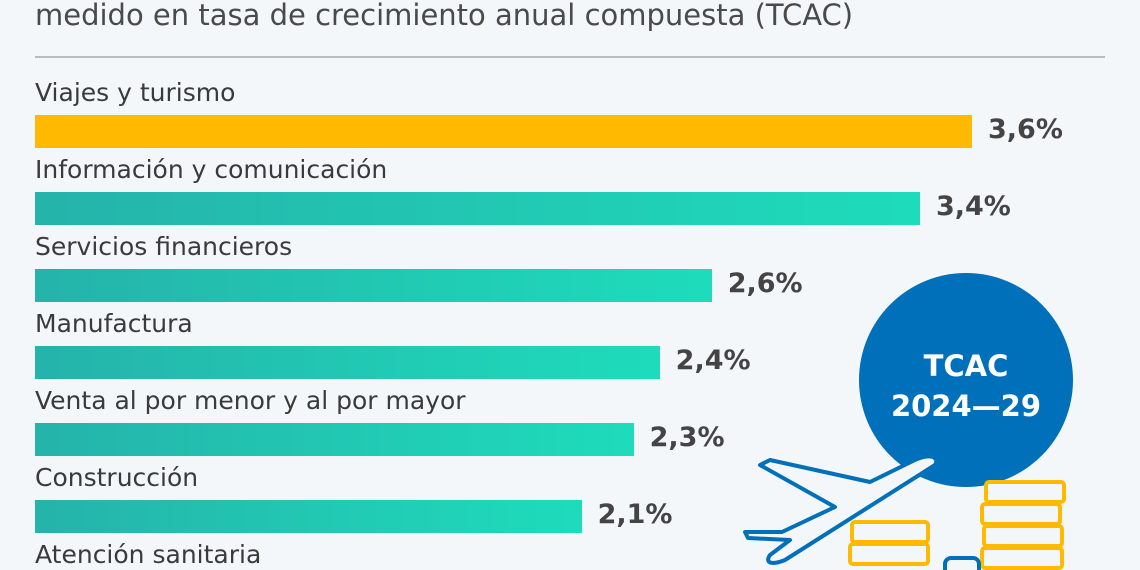 The width and height of the screenshot is (1140, 570). What do you see at coordinates (1025, 129) in the screenshot?
I see `value-label: 3,6%` at bounding box center [1025, 129].